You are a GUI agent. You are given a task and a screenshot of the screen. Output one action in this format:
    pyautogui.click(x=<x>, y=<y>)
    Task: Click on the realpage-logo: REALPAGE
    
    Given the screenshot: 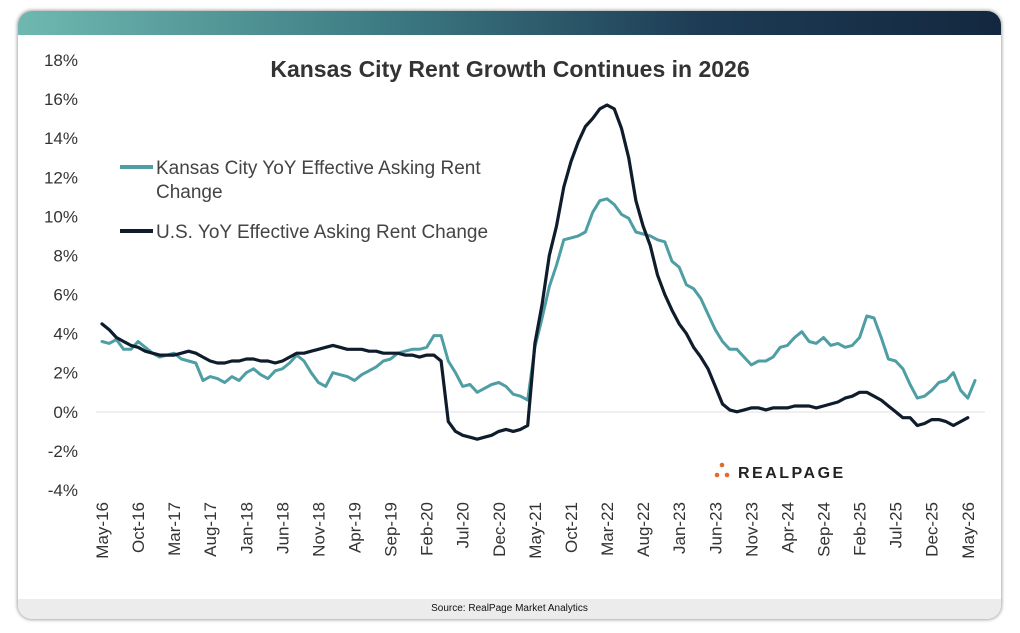 What is the action you would take?
    pyautogui.click(x=780, y=472)
    